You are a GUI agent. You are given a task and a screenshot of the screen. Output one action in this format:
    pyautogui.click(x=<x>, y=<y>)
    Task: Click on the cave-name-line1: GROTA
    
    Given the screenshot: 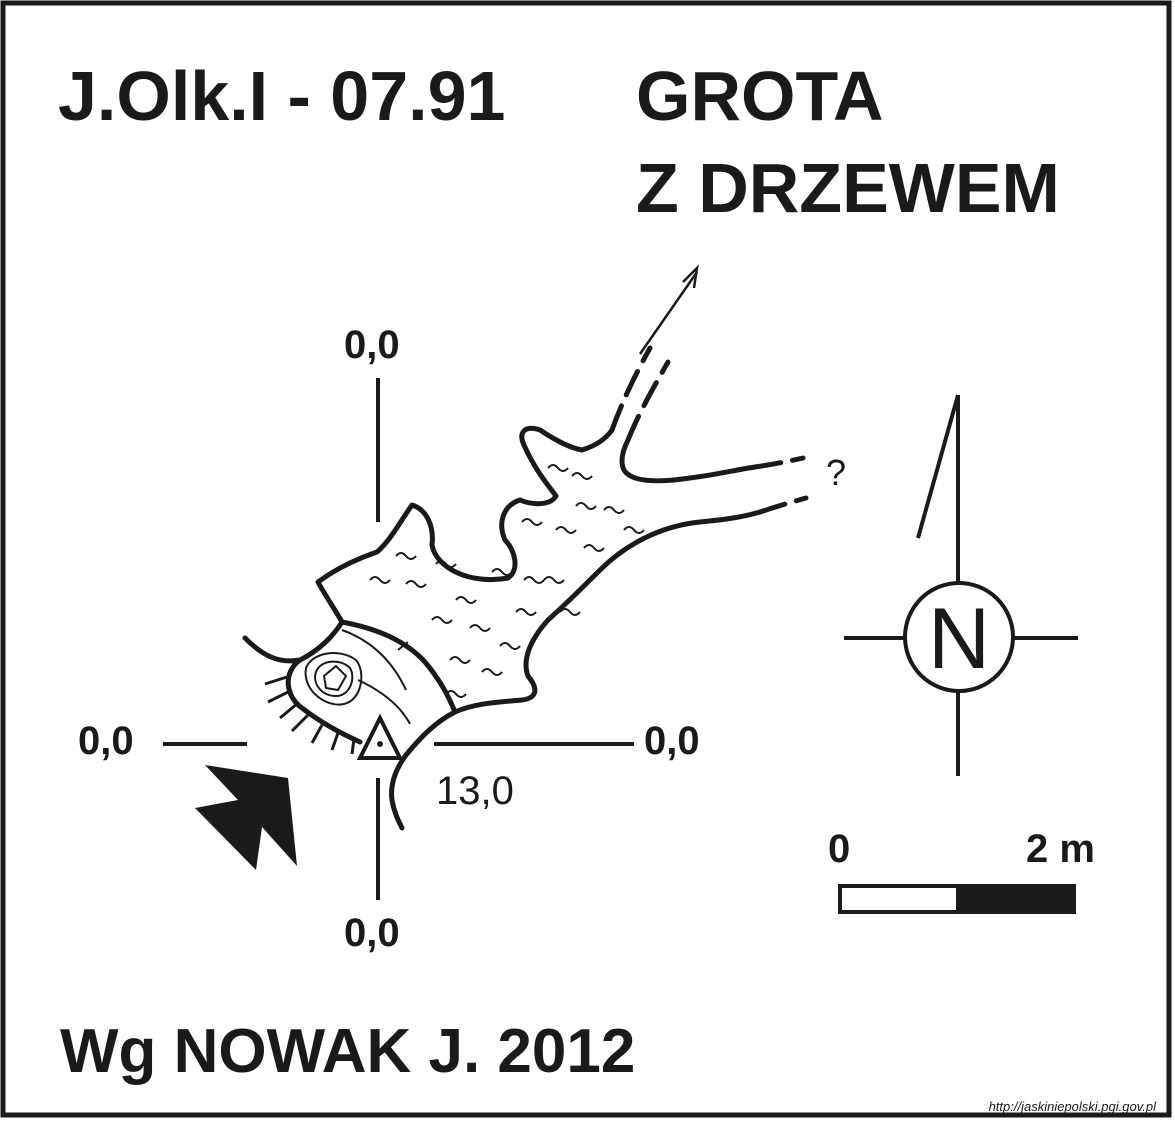 What is the action you would take?
    pyautogui.click(x=760, y=96)
    